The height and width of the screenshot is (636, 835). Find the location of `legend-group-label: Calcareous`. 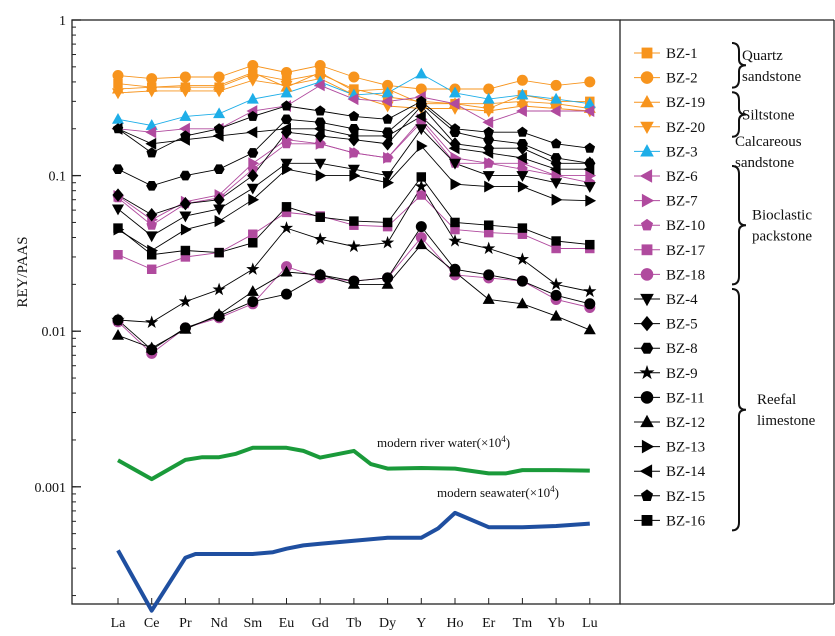

legend-group-label: Calcareous is located at coordinates (768, 142).